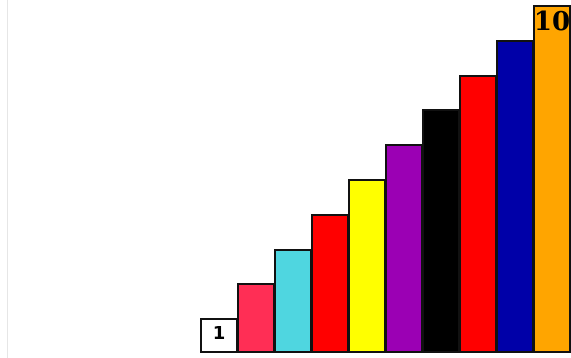 The height and width of the screenshot is (358, 571). Describe the element at coordinates (7, 179) in the screenshot. I see `left-border-line` at that location.